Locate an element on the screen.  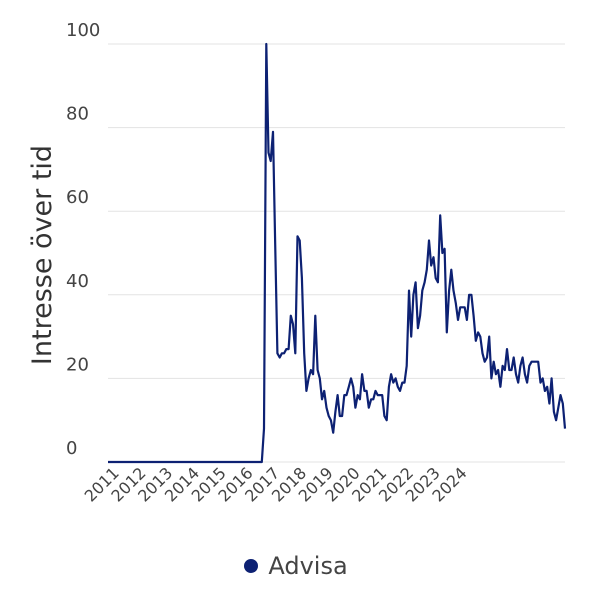
y-tick-label: 20 is located at coordinates (77, 364).